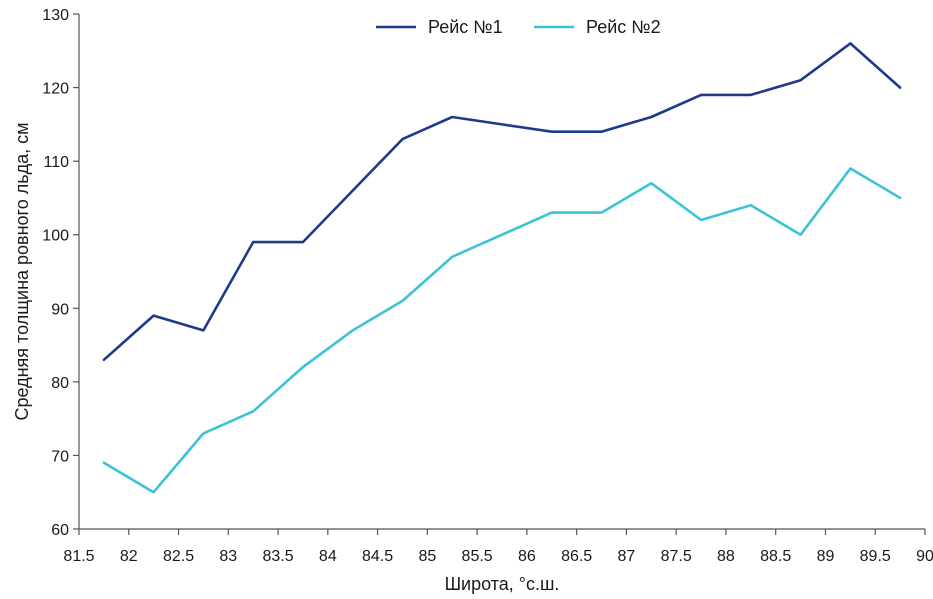  What do you see at coordinates (78, 556) in the screenshot?
I see `x-tick-label: 81.5` at bounding box center [78, 556].